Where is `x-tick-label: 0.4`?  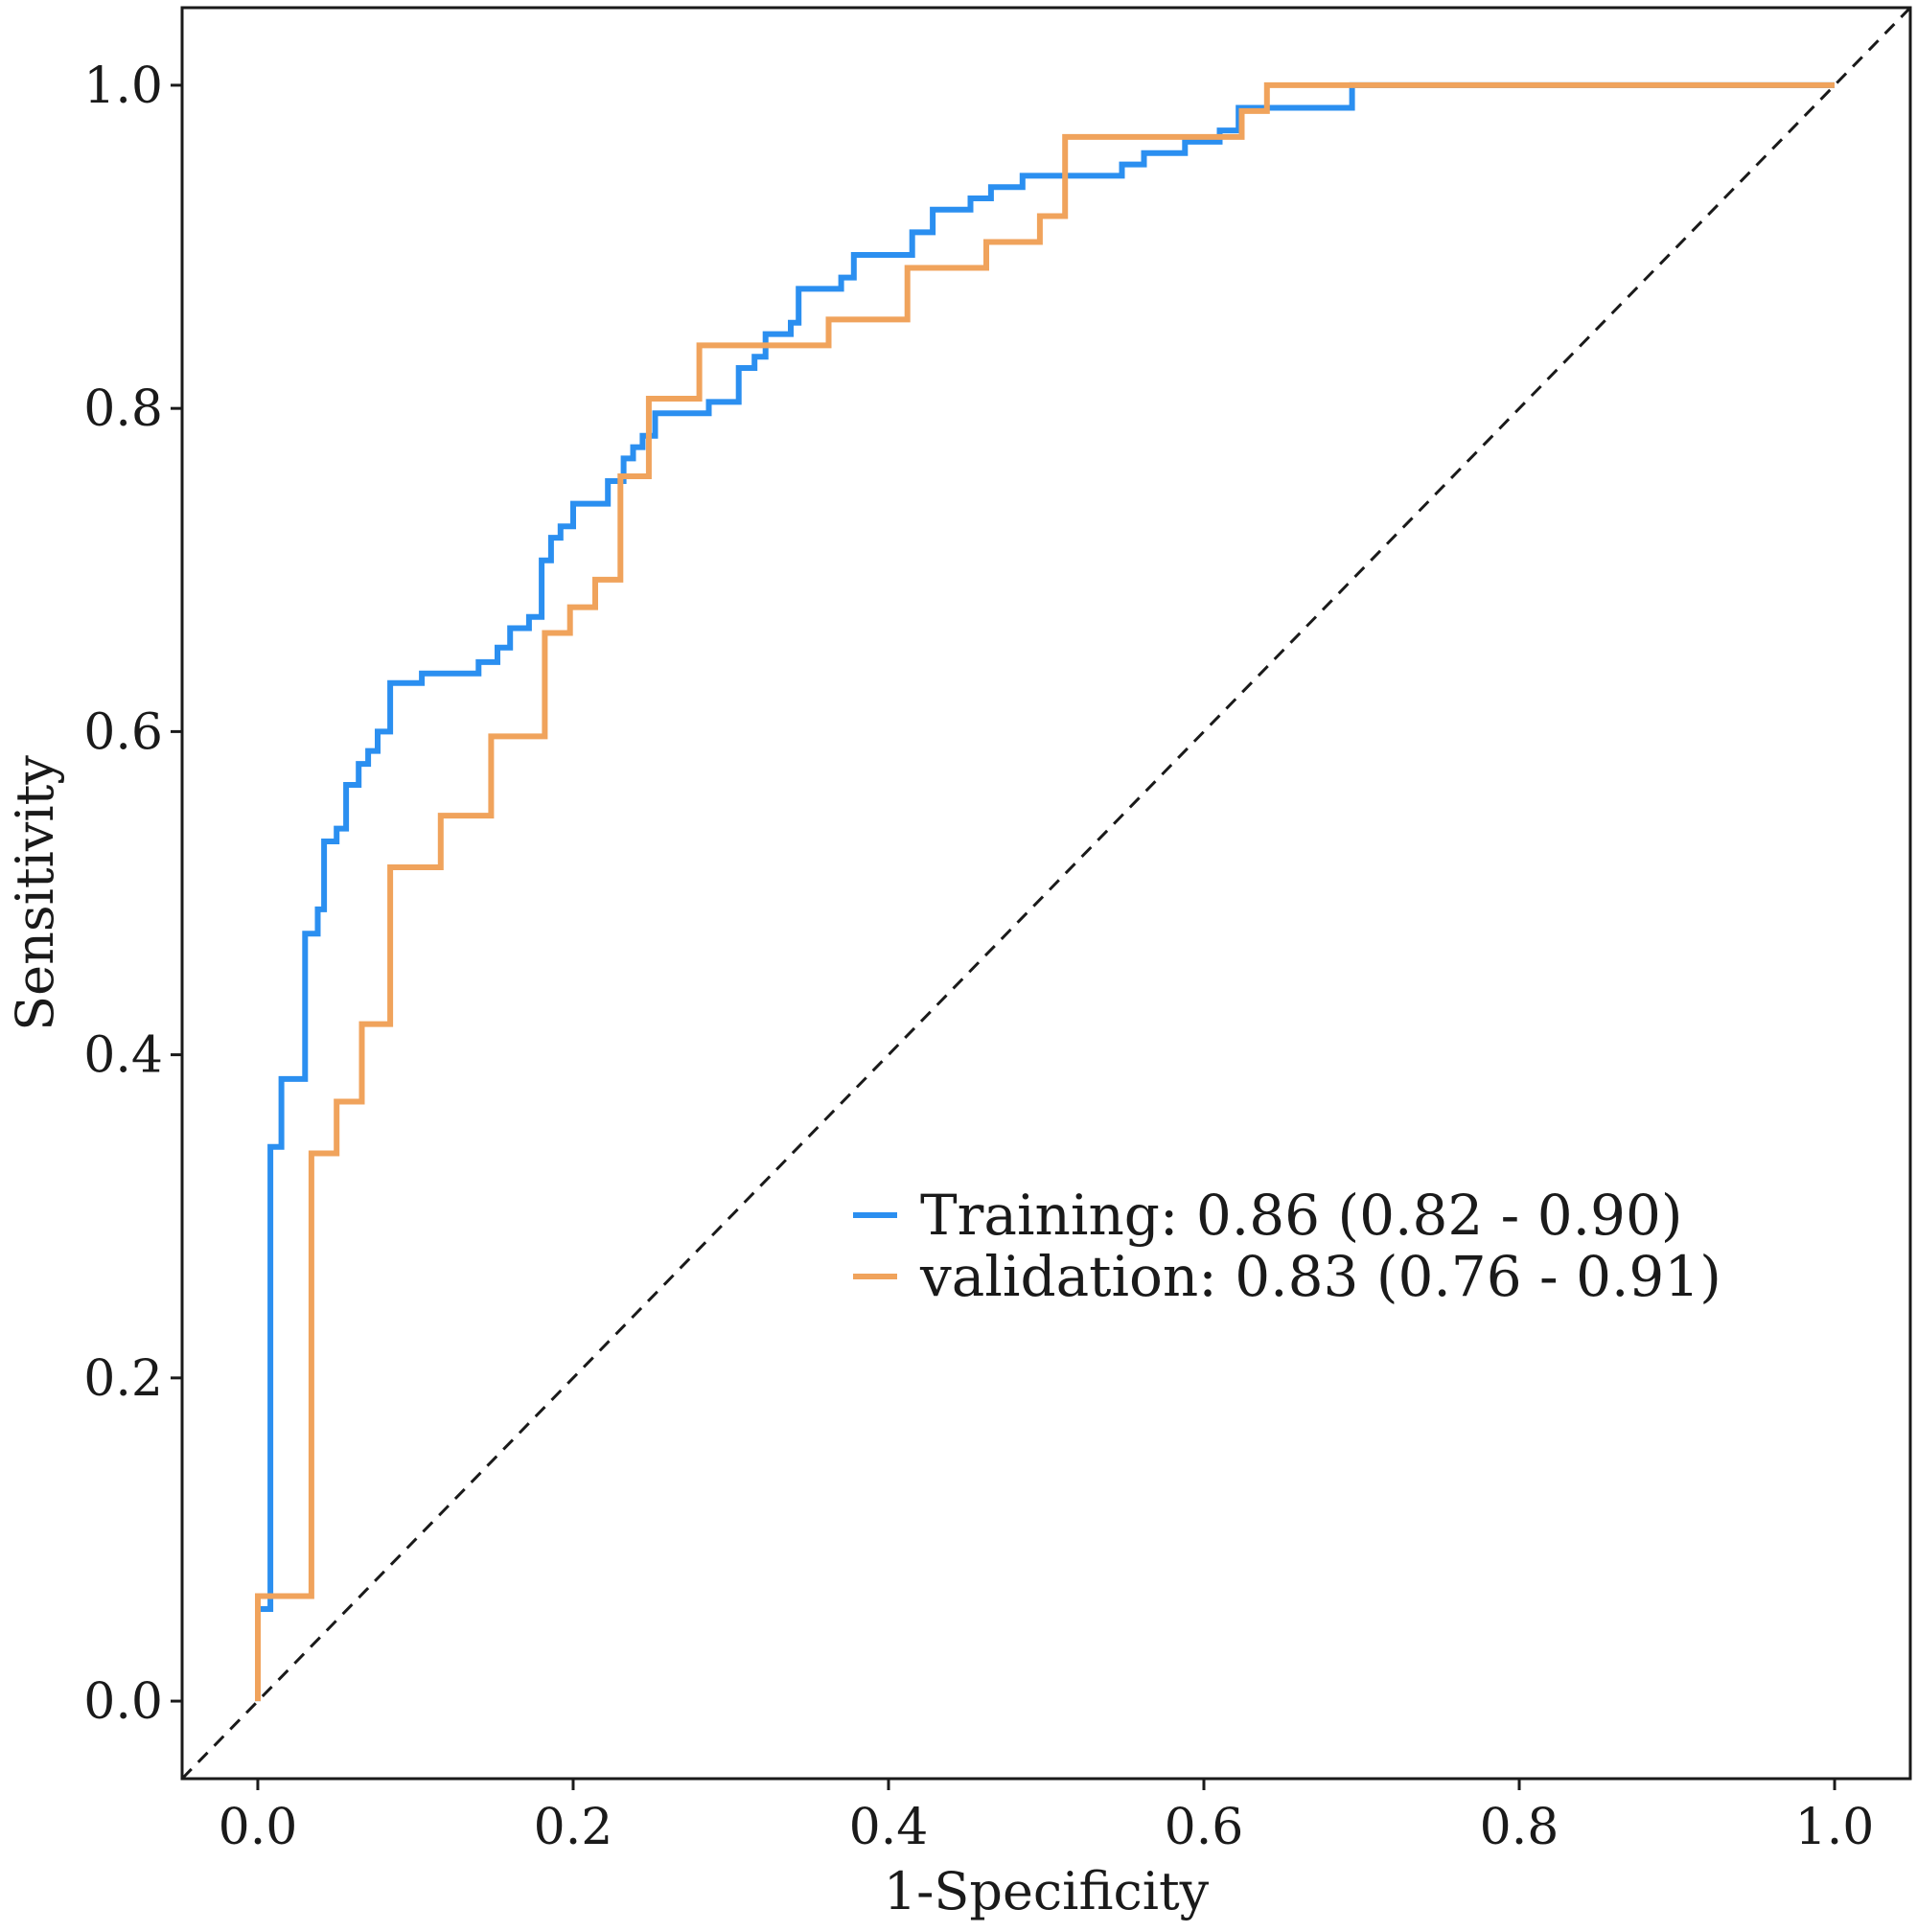 x-tick-label: 0.4 is located at coordinates (889, 1828).